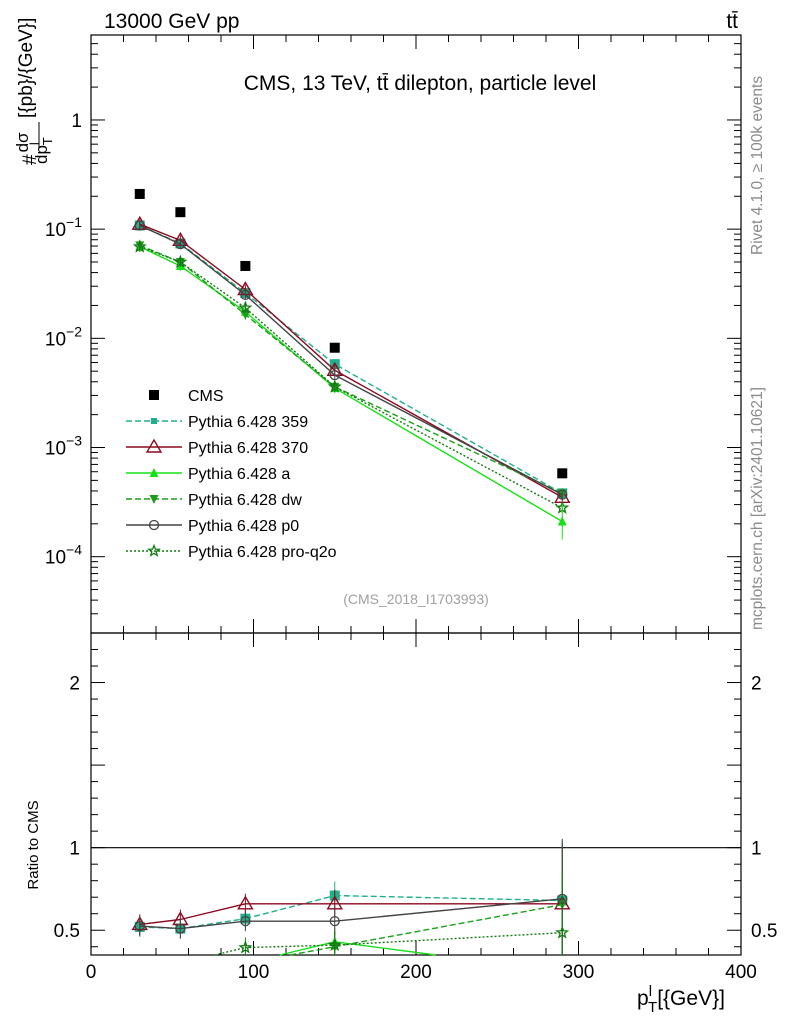 This screenshot has height=1024, width=786. What do you see at coordinates (27, 148) in the screenshot?
I see `svg-text: #dσ` at bounding box center [27, 148].